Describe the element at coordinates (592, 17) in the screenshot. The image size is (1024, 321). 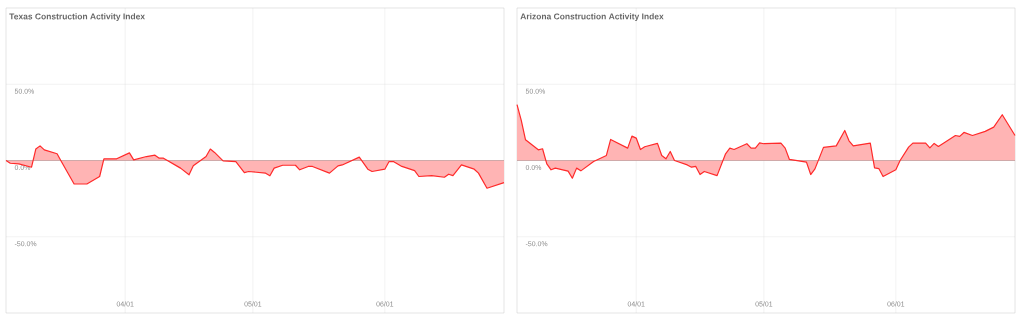
I see `text: Arizona Construction Activity Index` at that location.